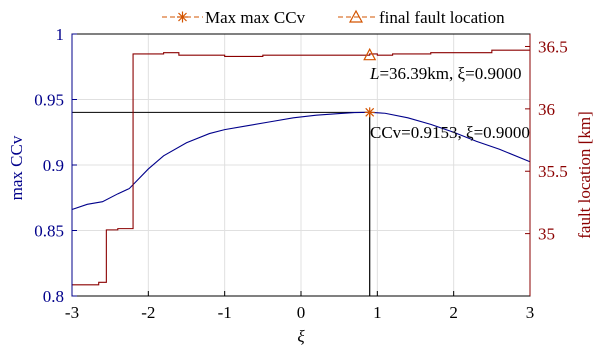  Describe the element at coordinates (60, 34) in the screenshot. I see `y-left-tick-label: 1` at that location.